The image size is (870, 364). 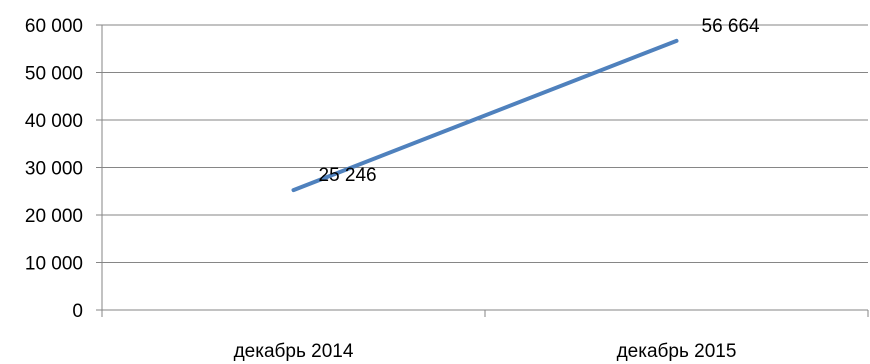 What do you see at coordinates (731, 26) in the screenshot?
I see `data-label: 56 664` at bounding box center [731, 26].